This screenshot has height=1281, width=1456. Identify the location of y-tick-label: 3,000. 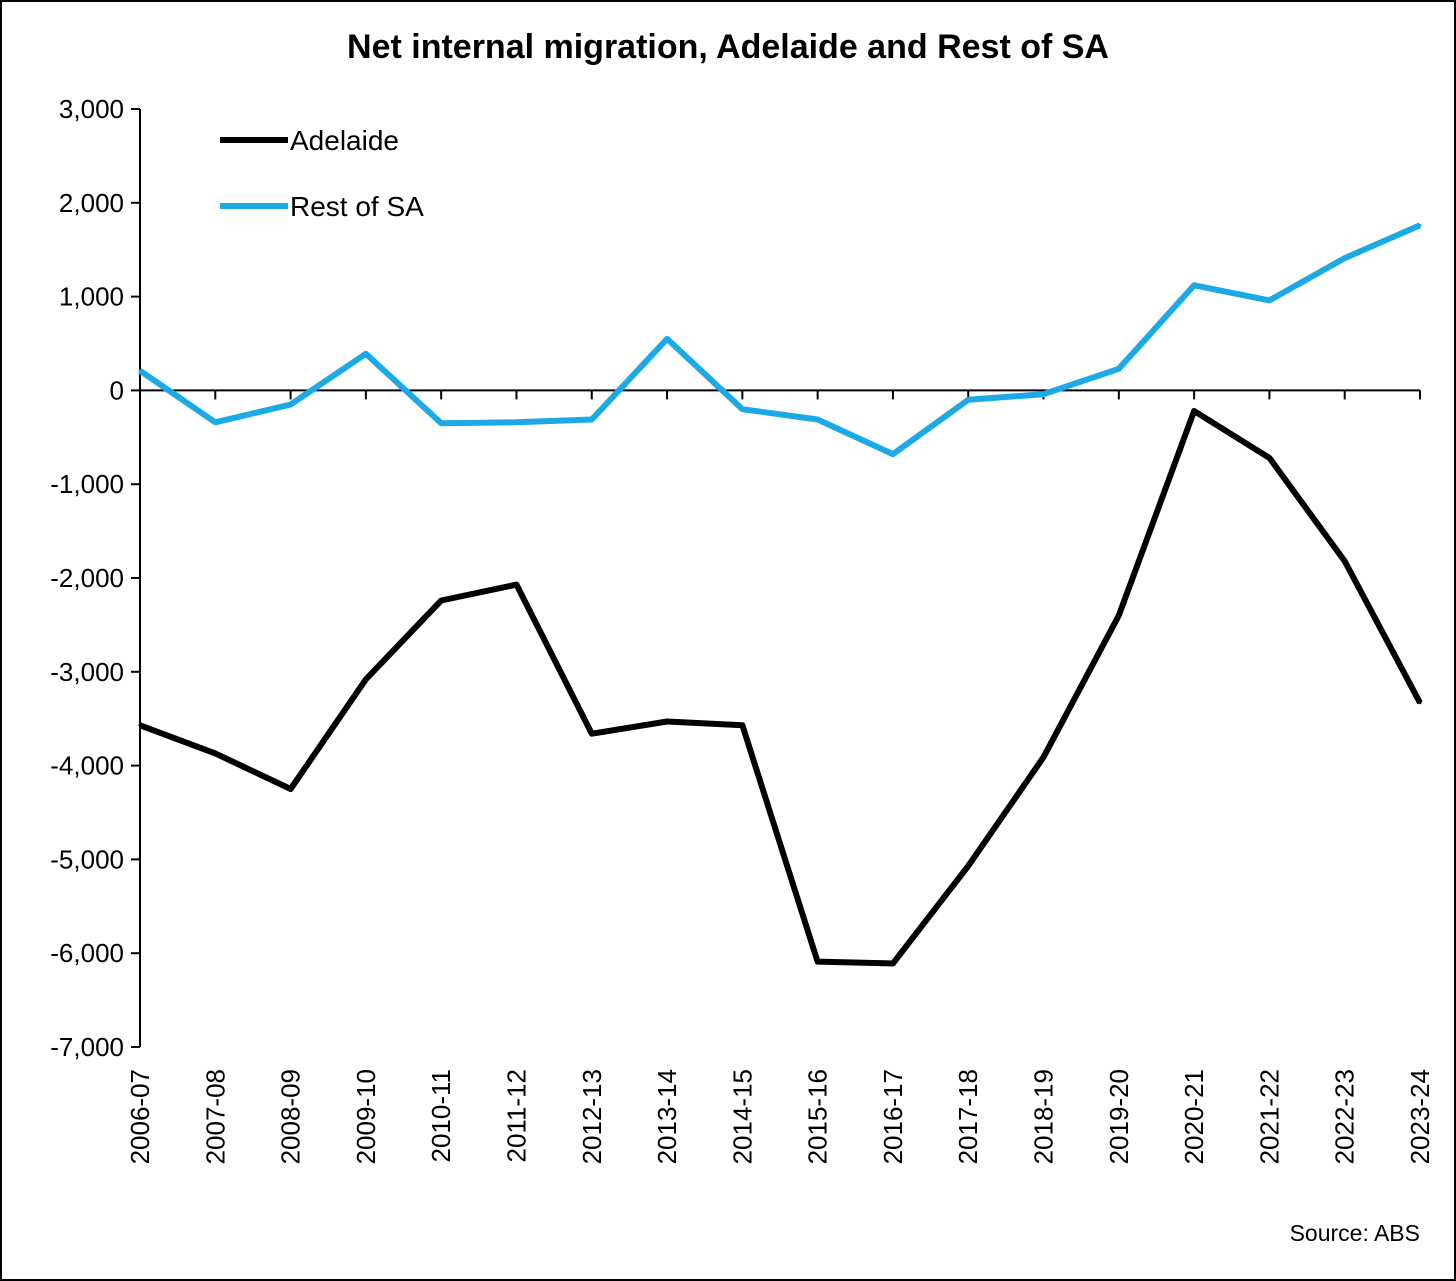
(91, 109).